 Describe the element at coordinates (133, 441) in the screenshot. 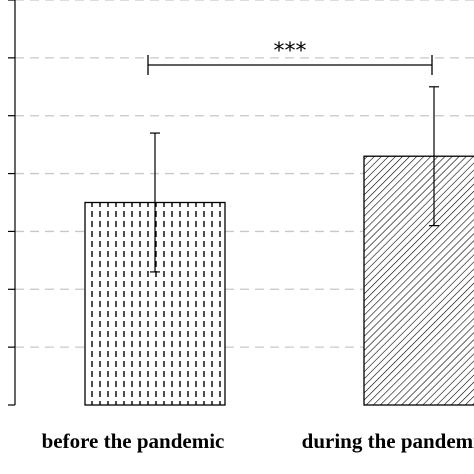

I see `category-label-before: before the pandemic` at that location.